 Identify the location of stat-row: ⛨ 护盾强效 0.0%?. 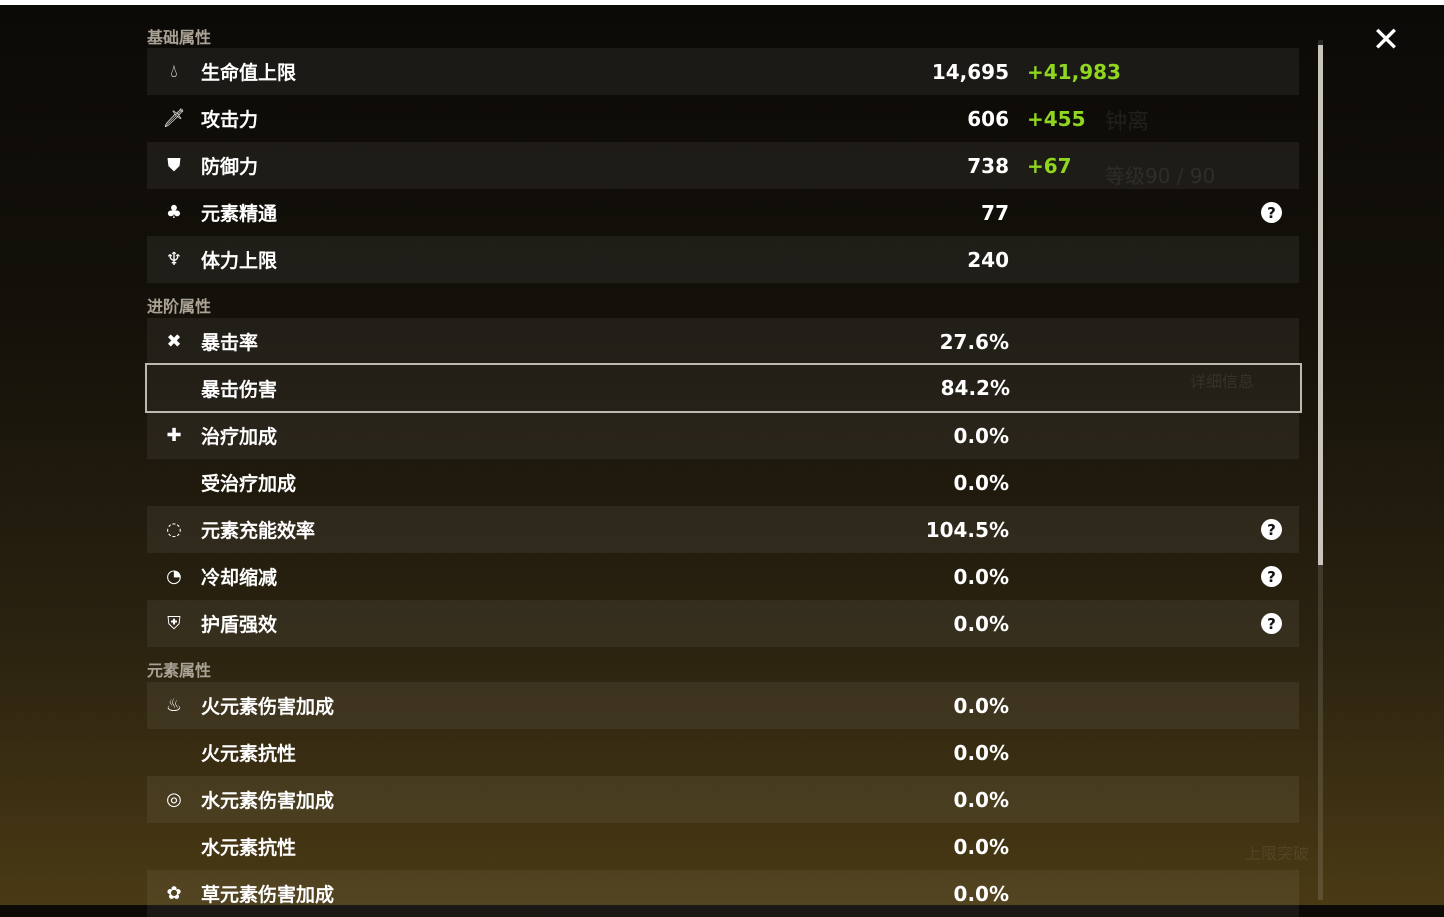
(723, 623).